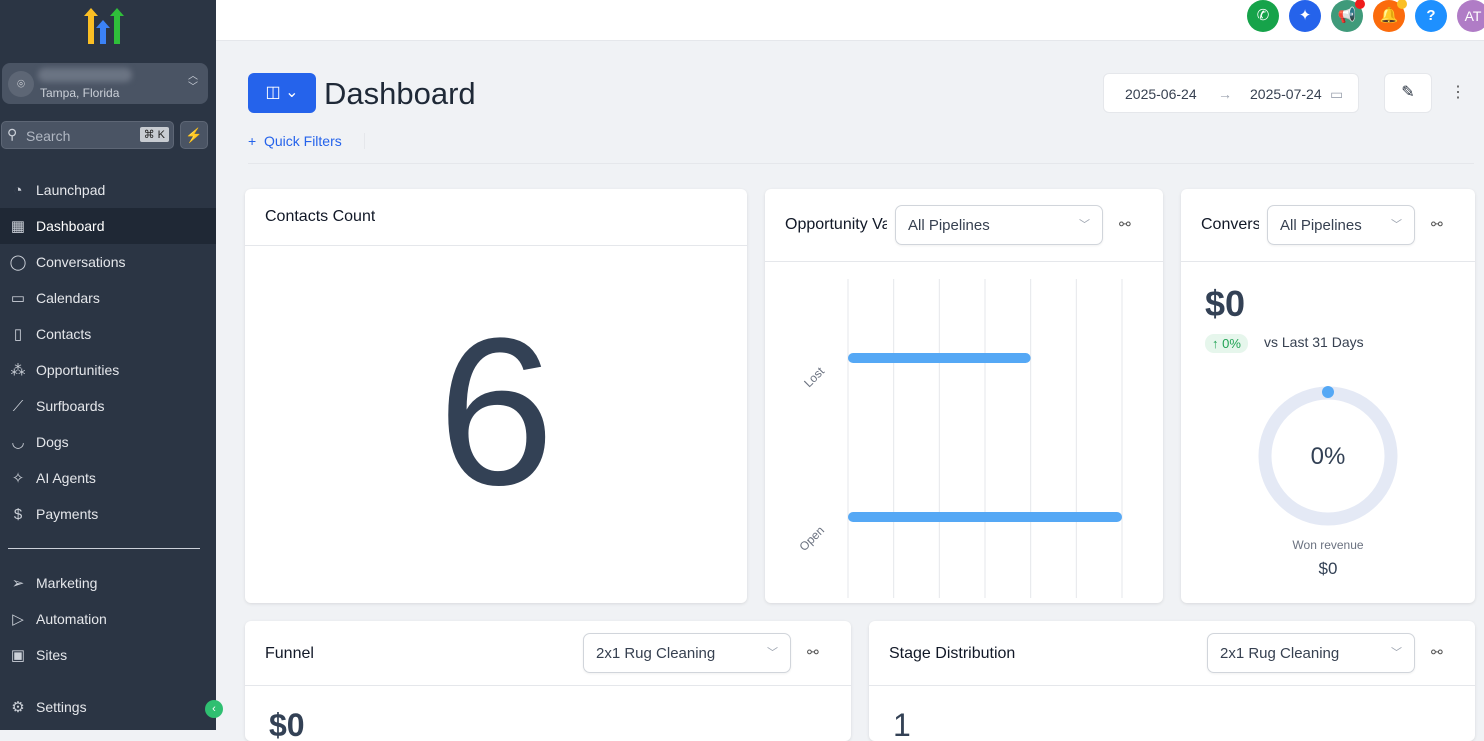  What do you see at coordinates (87, 135) in the screenshot?
I see `search-input: ⚲ Search ⌘ K` at bounding box center [87, 135].